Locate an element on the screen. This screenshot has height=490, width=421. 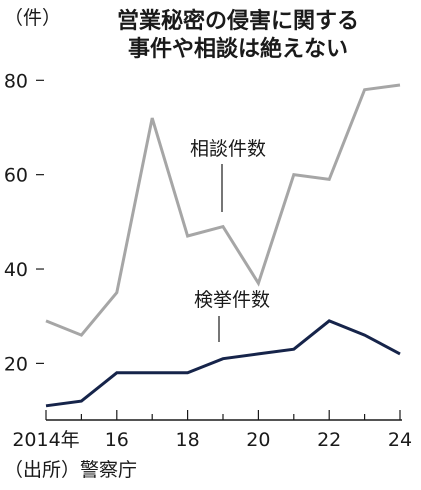
chart-title-line-2: 事件や相談は絶えない is located at coordinates (238, 49).